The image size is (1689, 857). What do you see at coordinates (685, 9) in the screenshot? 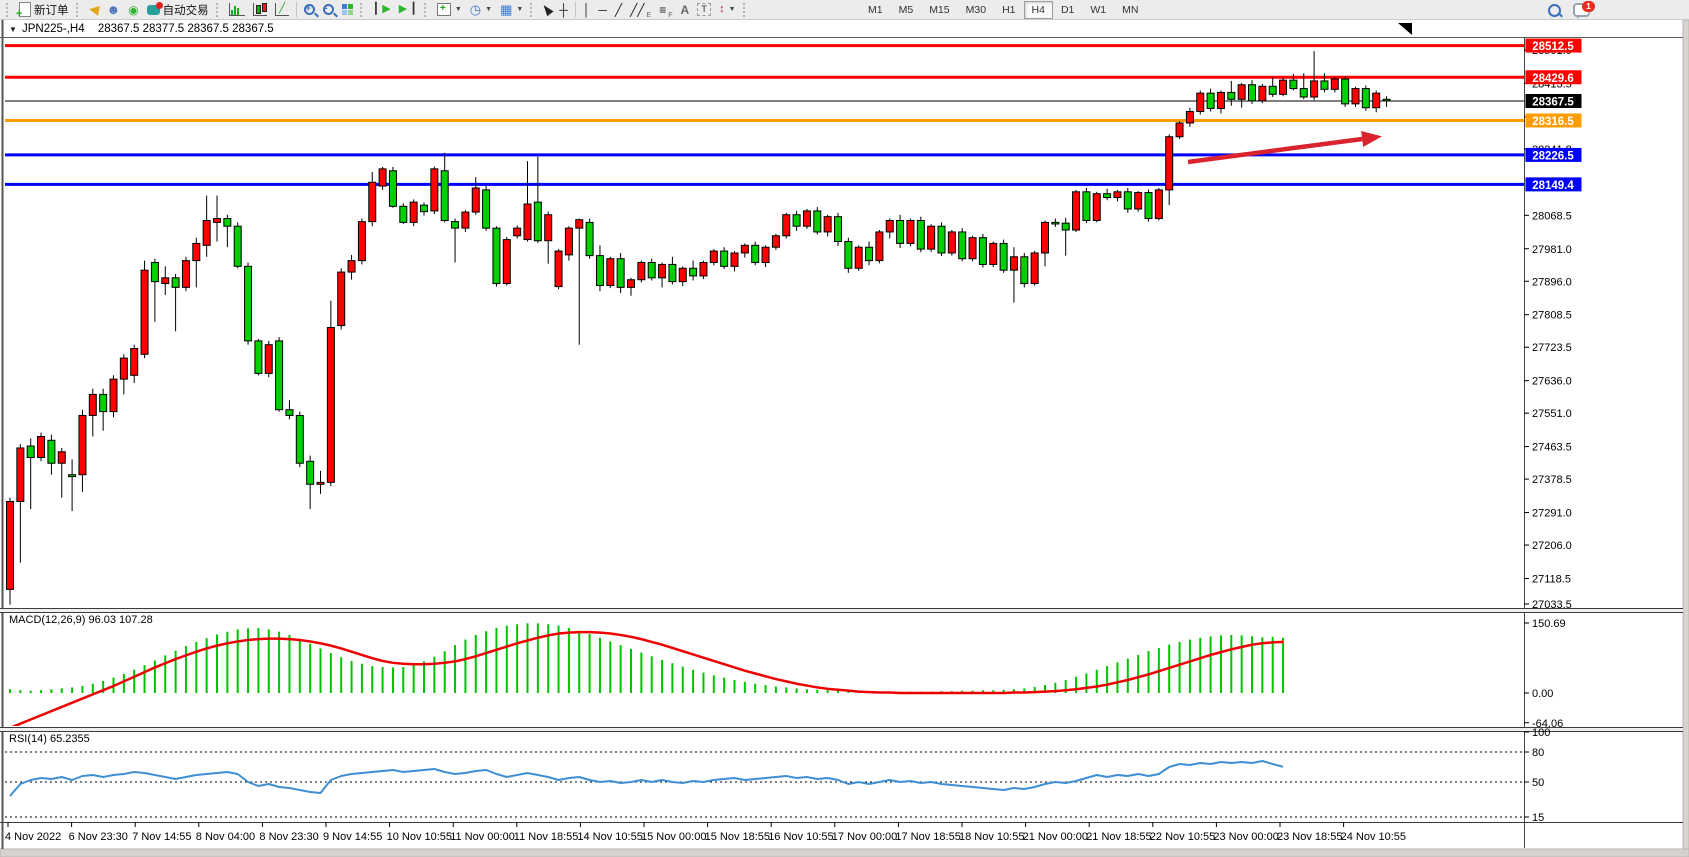
I see `text-button: A` at bounding box center [685, 9].